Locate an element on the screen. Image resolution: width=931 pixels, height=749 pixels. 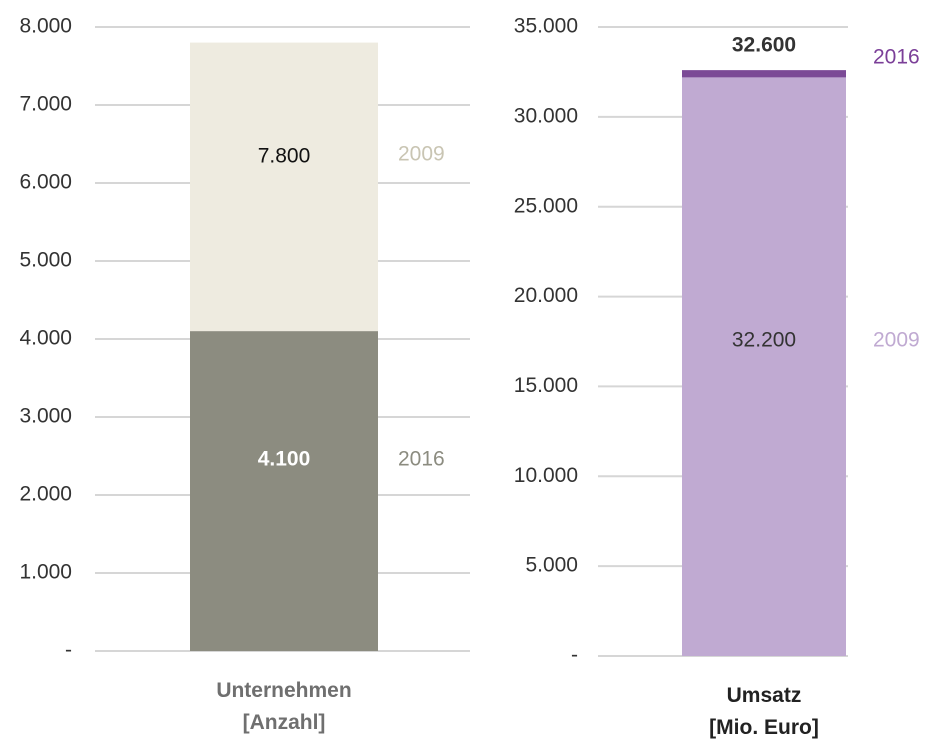
value-label: 32.600 is located at coordinates (764, 45).